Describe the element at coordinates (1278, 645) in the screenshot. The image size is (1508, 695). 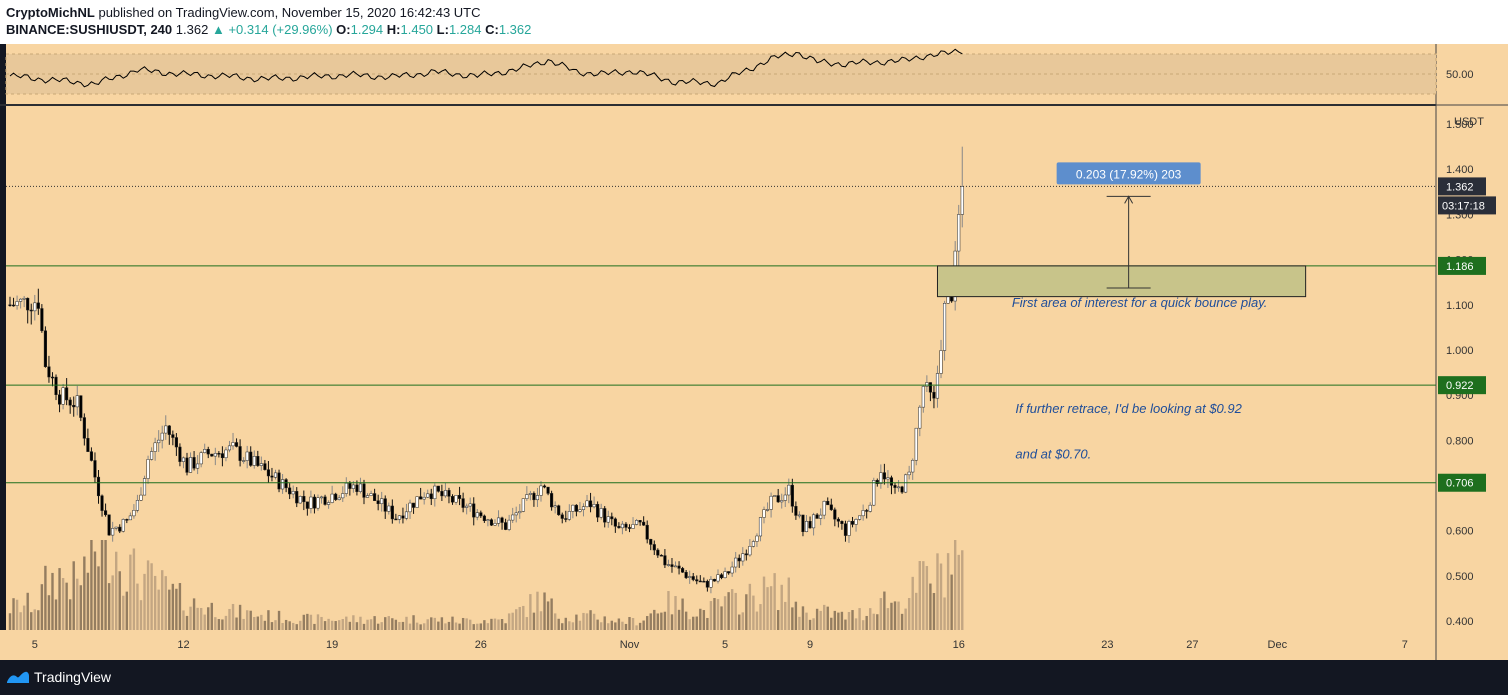
I see `x-tick-label: Dec` at that location.